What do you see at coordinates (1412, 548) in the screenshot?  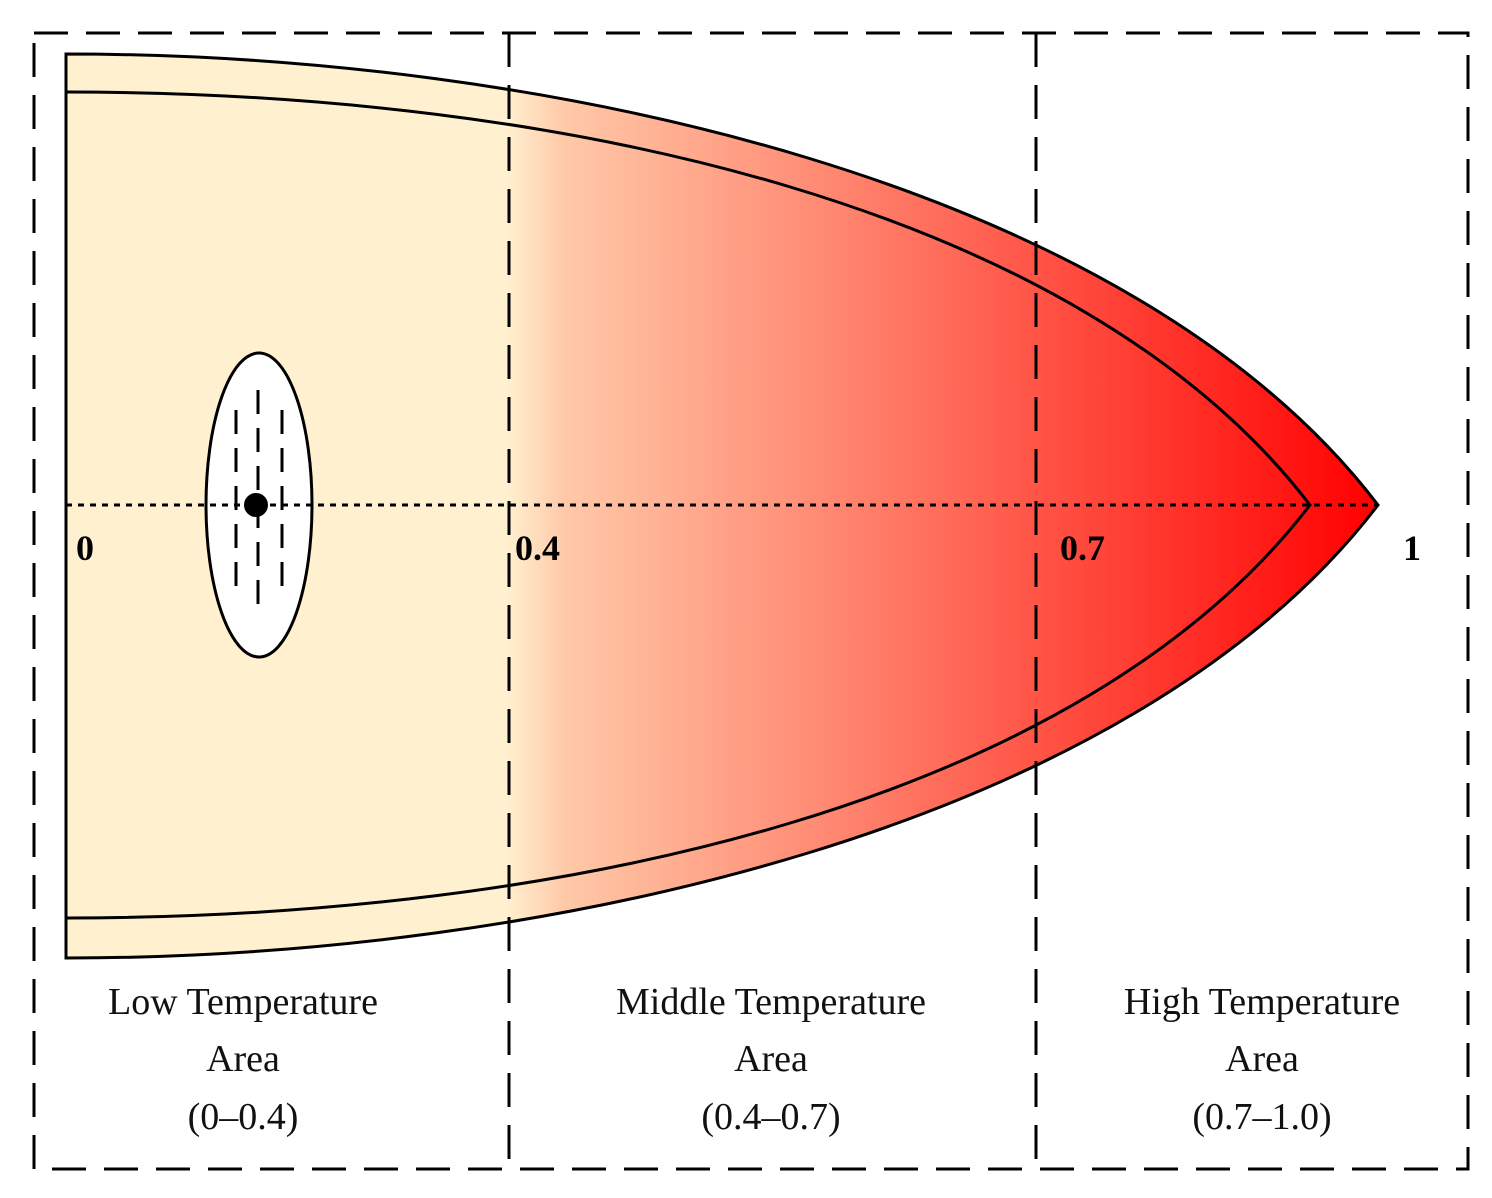 I see `scale-label-1: 1` at bounding box center [1412, 548].